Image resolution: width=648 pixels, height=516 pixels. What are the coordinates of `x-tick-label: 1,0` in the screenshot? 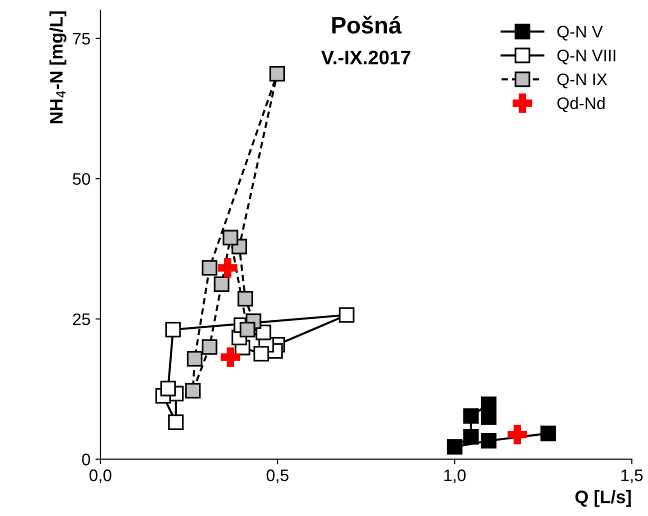 It's located at (455, 476).